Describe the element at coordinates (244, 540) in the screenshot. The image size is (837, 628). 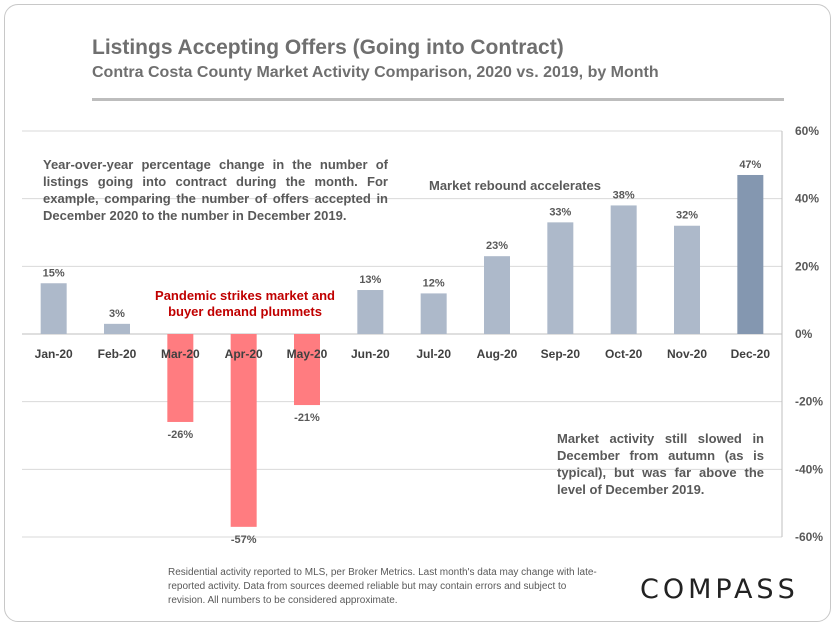
I see `data-label: -57%` at that location.